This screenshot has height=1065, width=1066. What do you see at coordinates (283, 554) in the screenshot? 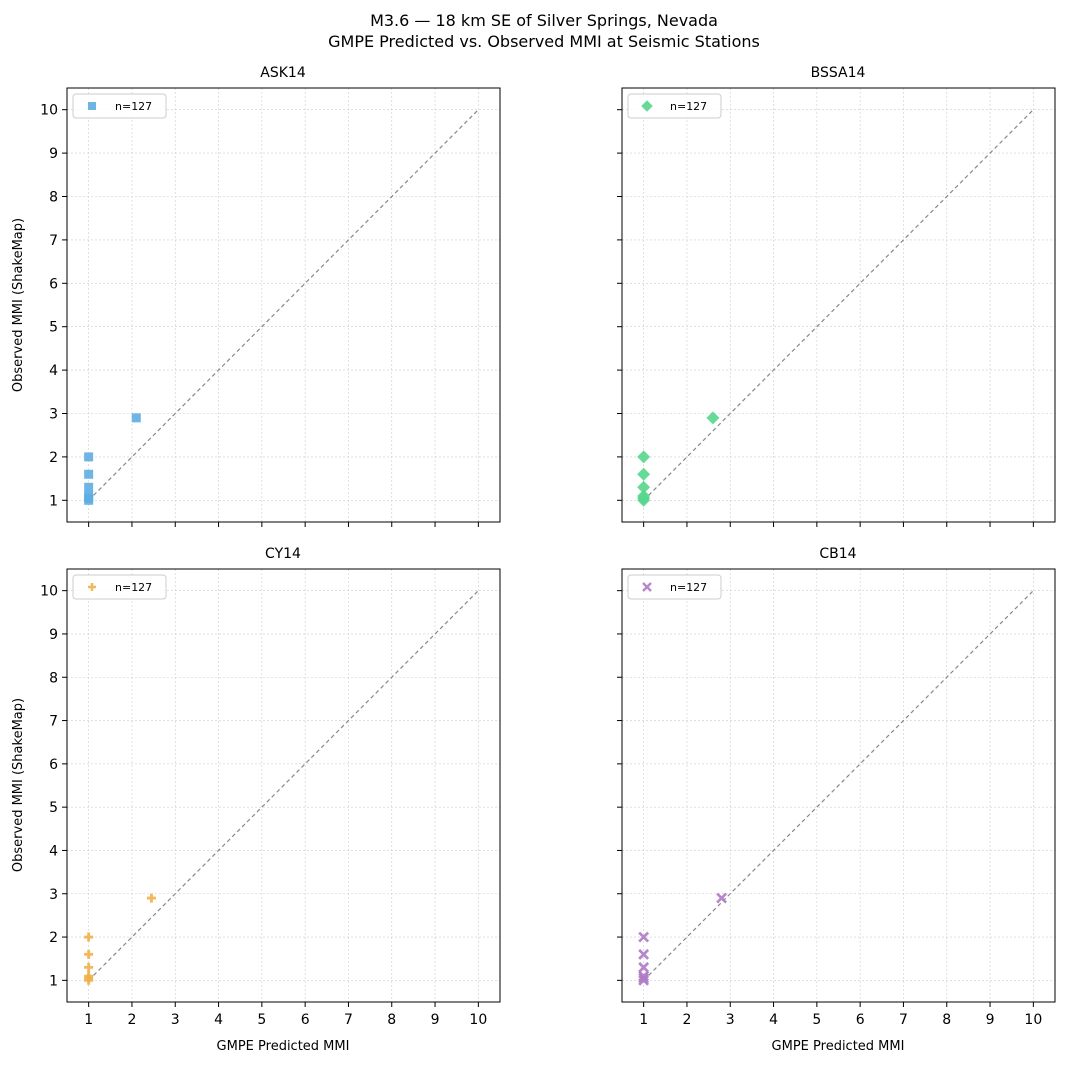
I see `panel-title: CY14` at bounding box center [283, 554].